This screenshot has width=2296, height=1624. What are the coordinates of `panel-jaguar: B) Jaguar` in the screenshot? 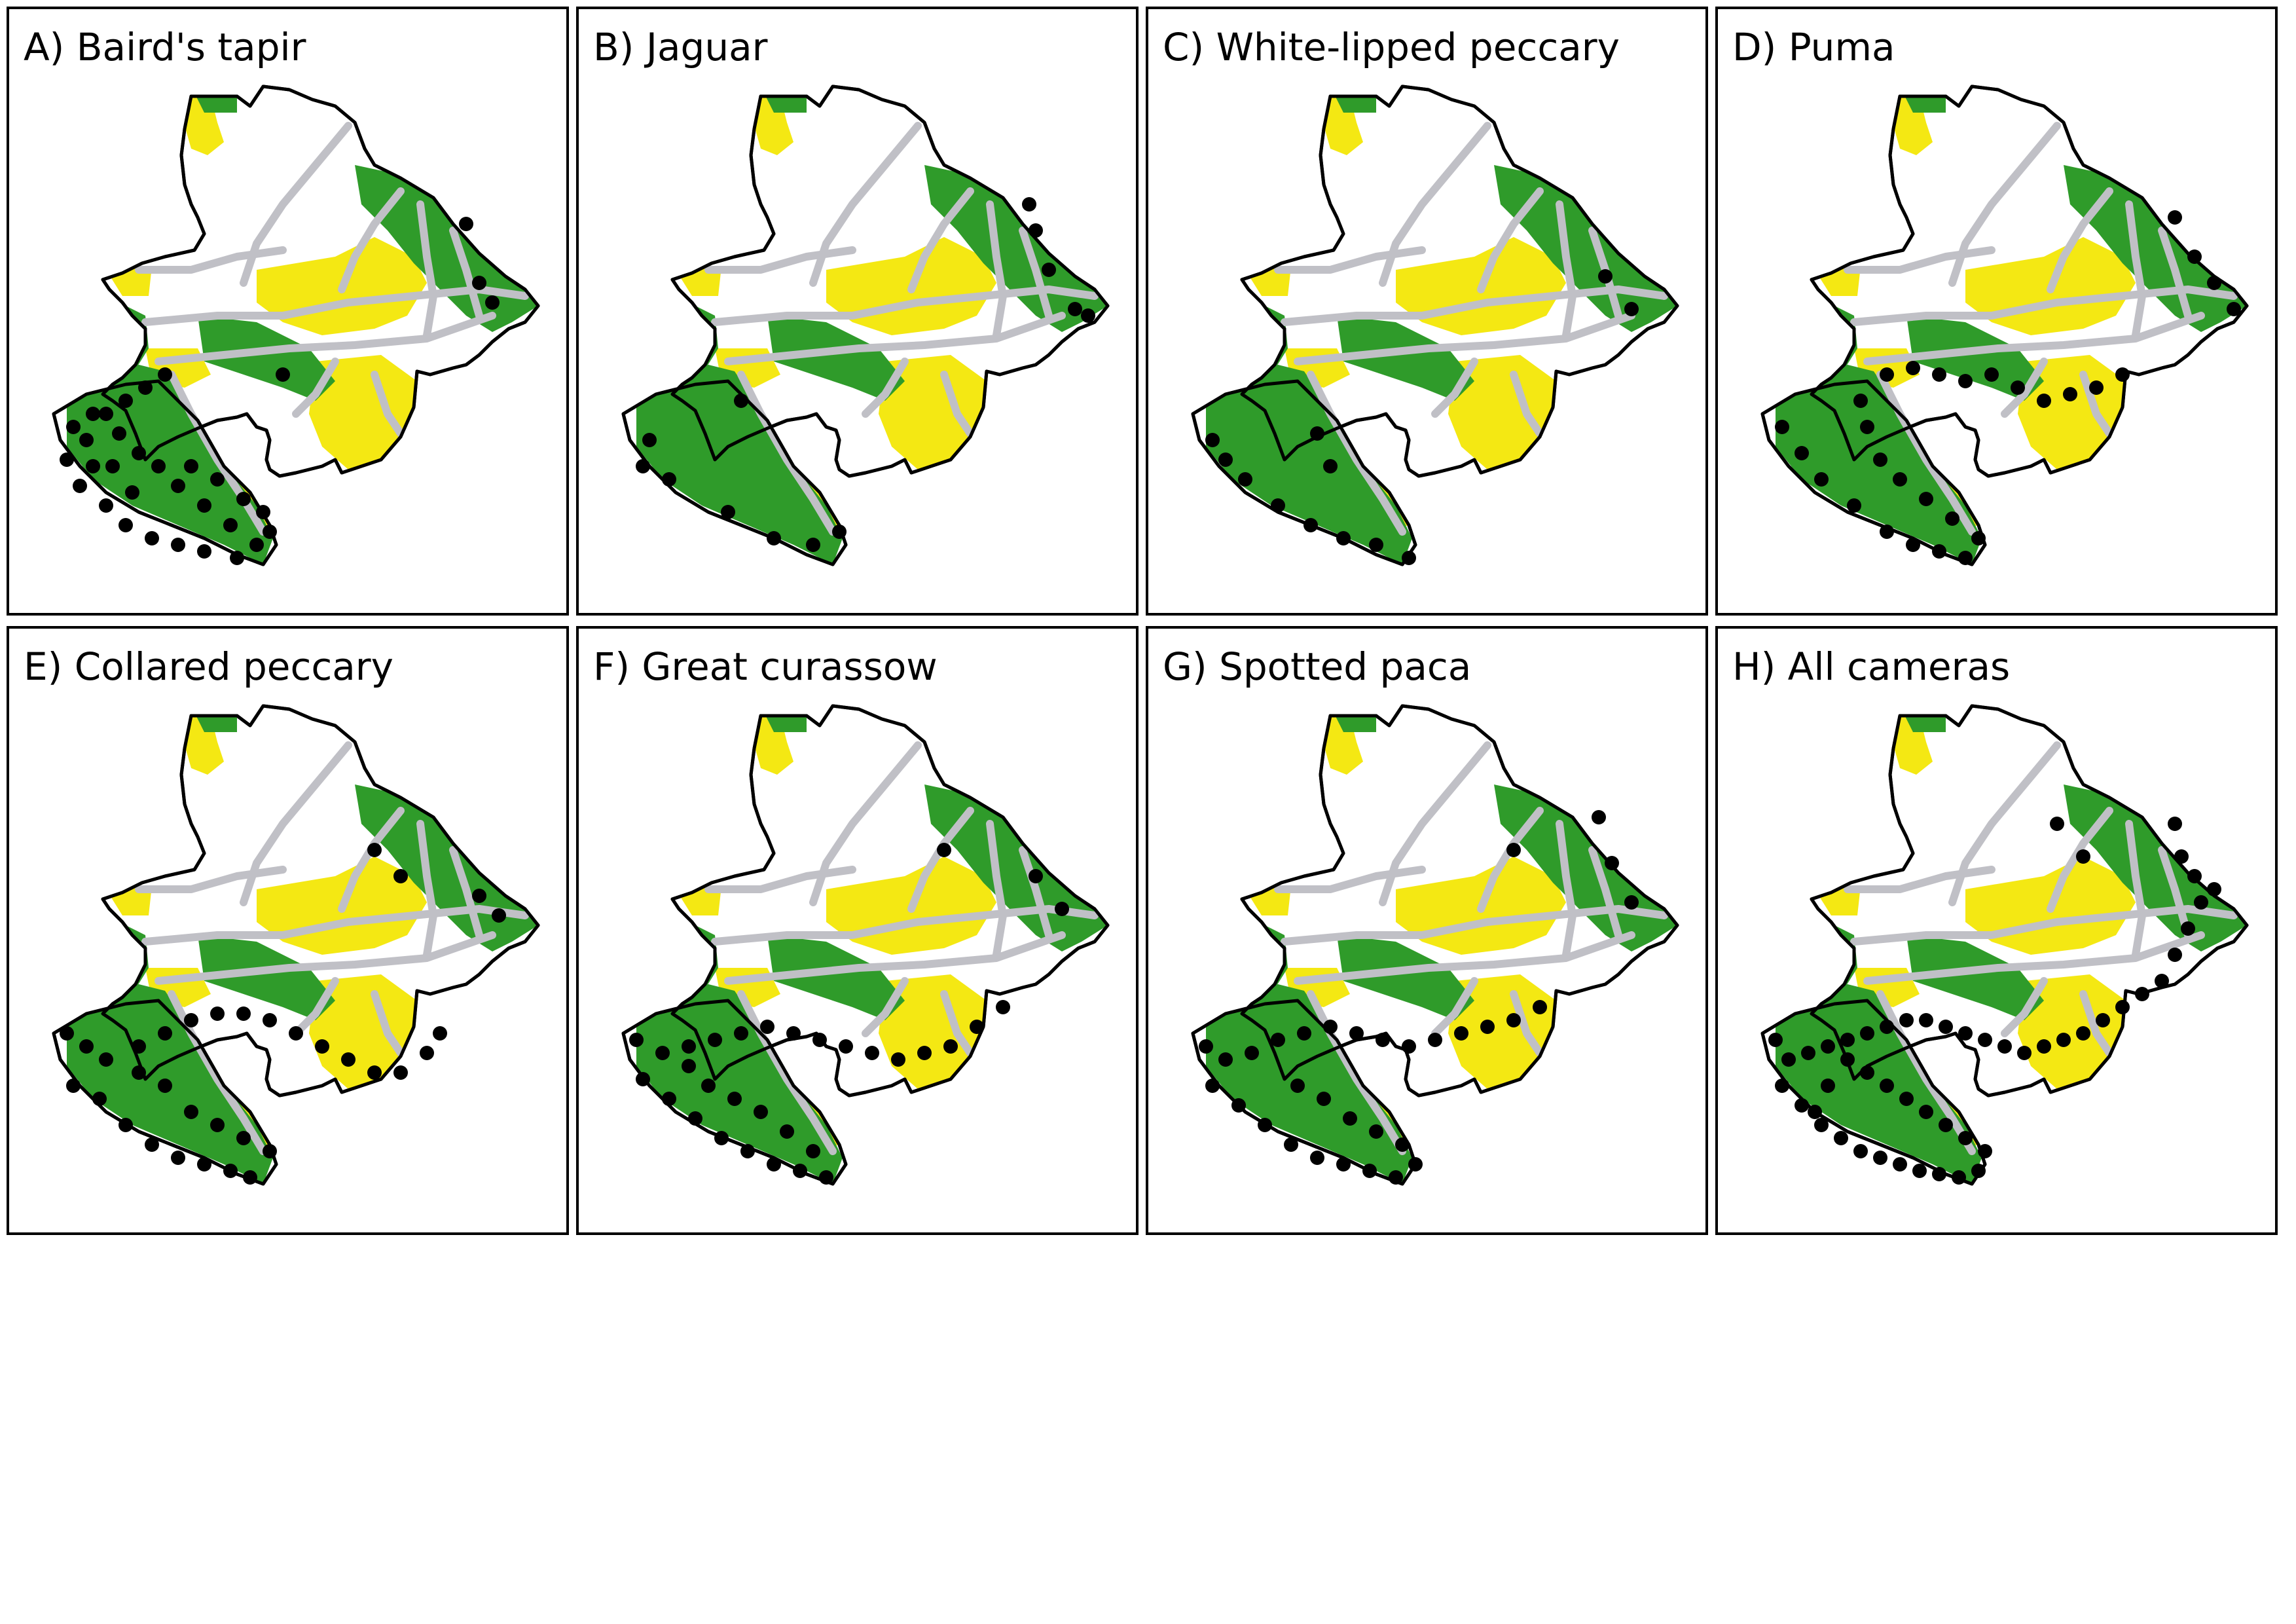 It's located at (857, 311).